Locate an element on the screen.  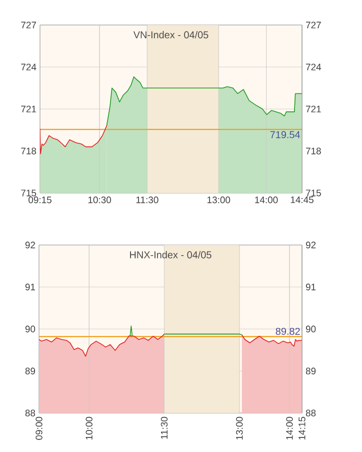
y2-tick-label: 721 is located at coordinates (313, 109).